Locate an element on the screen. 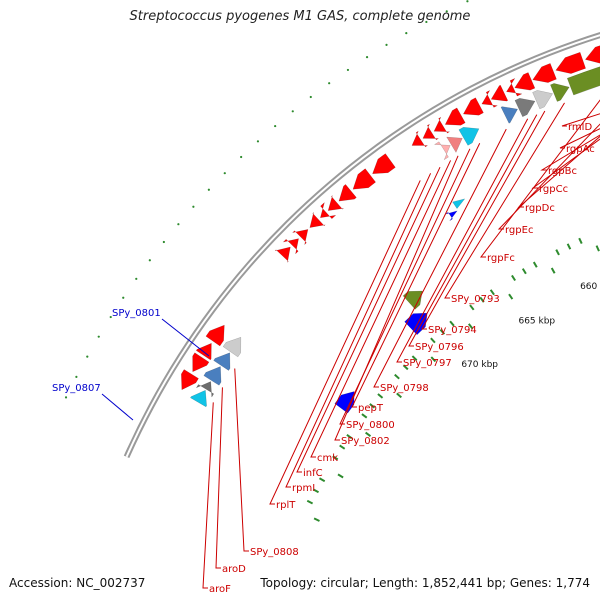 The image size is (600, 600). gene-label: rgpAc is located at coordinates (580, 149).